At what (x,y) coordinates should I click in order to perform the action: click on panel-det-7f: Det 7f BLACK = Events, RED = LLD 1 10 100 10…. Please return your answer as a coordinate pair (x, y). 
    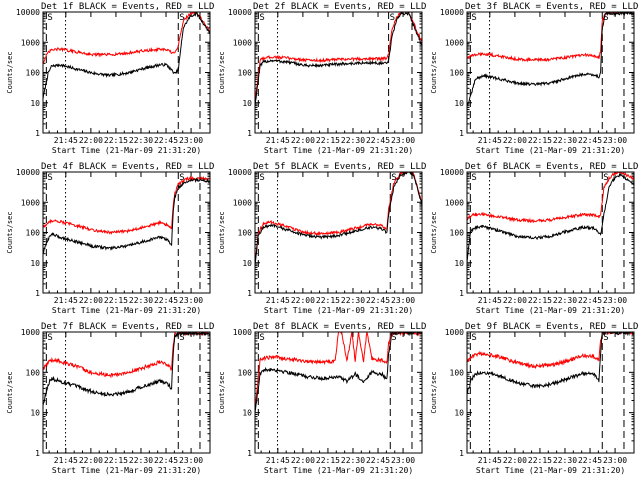
    Looking at the image, I should click on (110, 398).